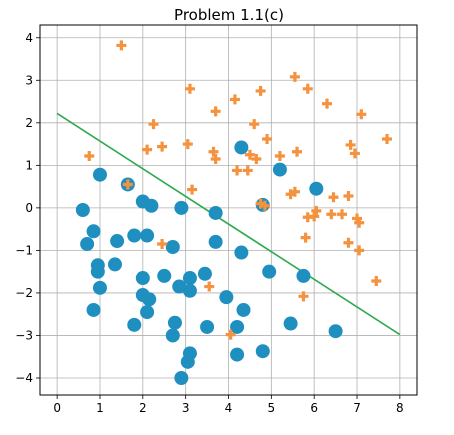  What do you see at coordinates (29, 123) in the screenshot?
I see `y-tick-label: 2` at bounding box center [29, 123].